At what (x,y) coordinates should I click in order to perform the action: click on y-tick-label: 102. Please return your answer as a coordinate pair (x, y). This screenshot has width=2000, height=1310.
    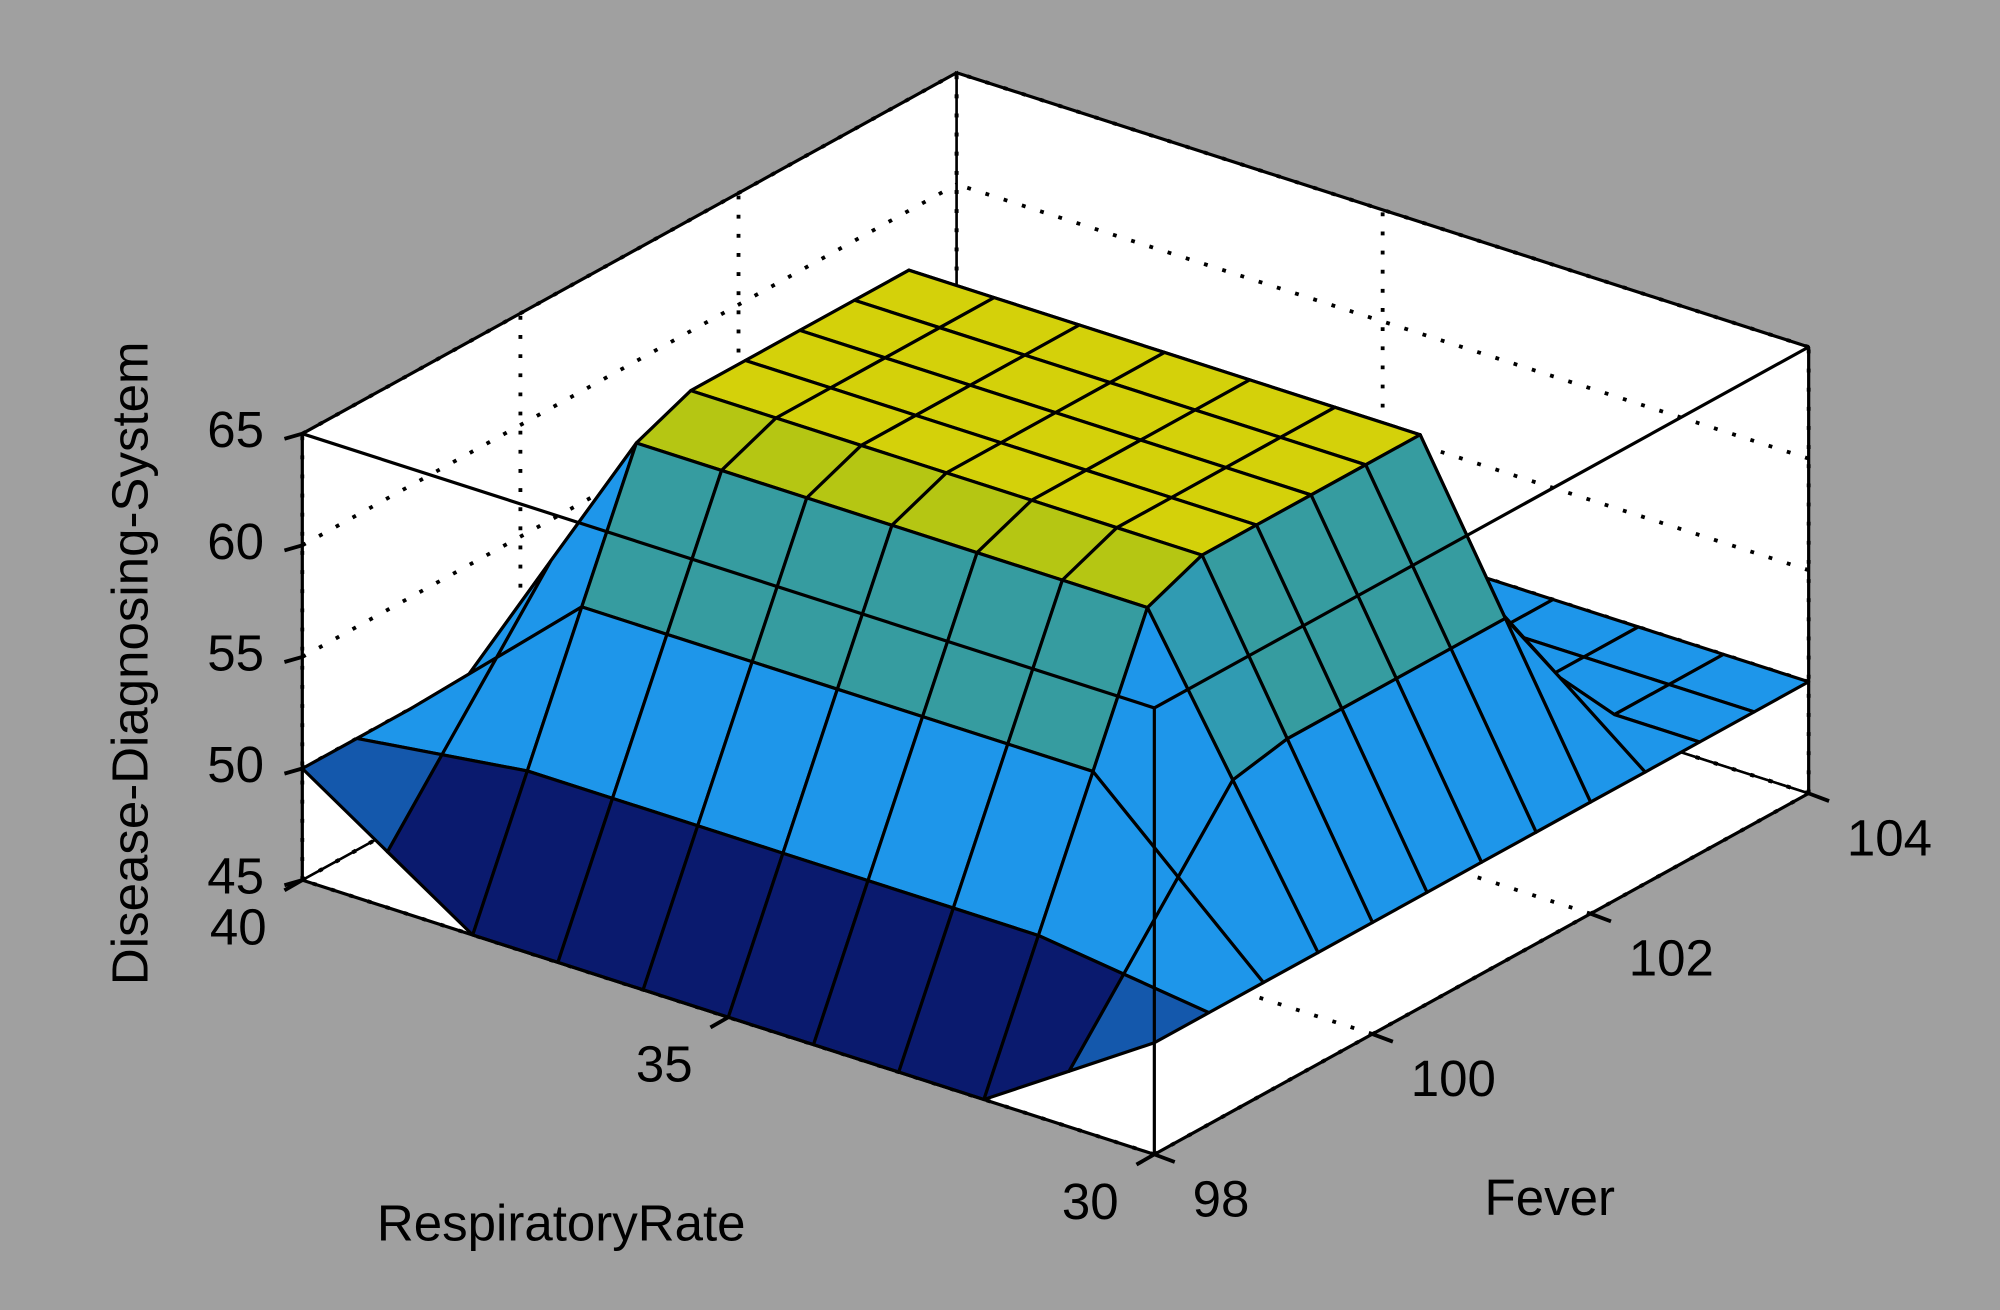
    Looking at the image, I should click on (1671, 958).